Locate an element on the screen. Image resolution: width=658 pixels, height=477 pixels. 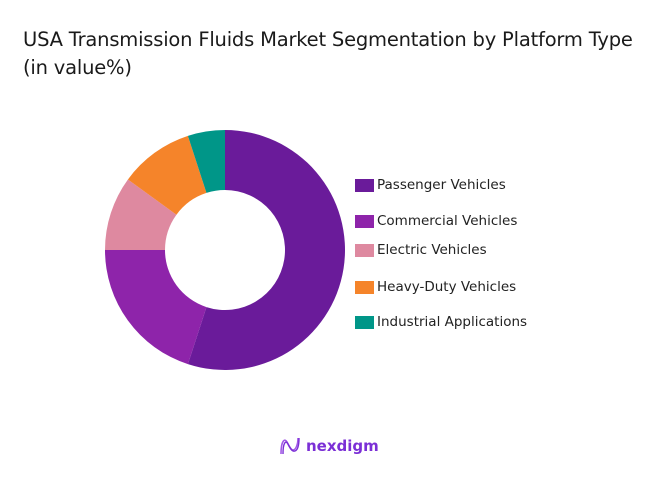
donut-slice-commercial-vehicles is located at coordinates (156, 307).